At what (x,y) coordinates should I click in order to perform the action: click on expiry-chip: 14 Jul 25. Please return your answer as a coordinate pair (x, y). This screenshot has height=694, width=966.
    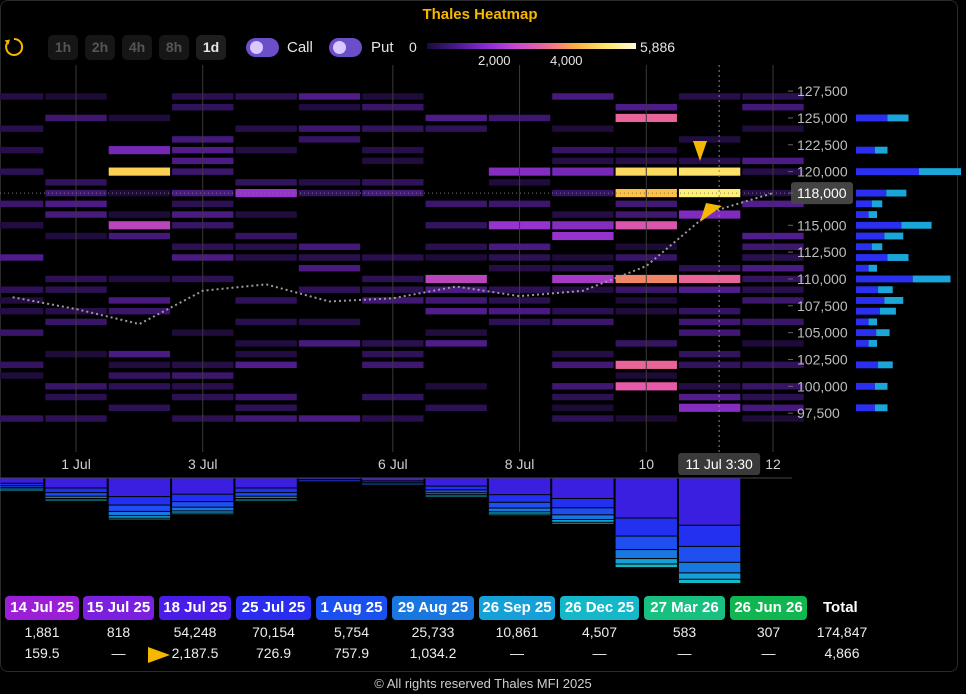
    Looking at the image, I should click on (42, 608).